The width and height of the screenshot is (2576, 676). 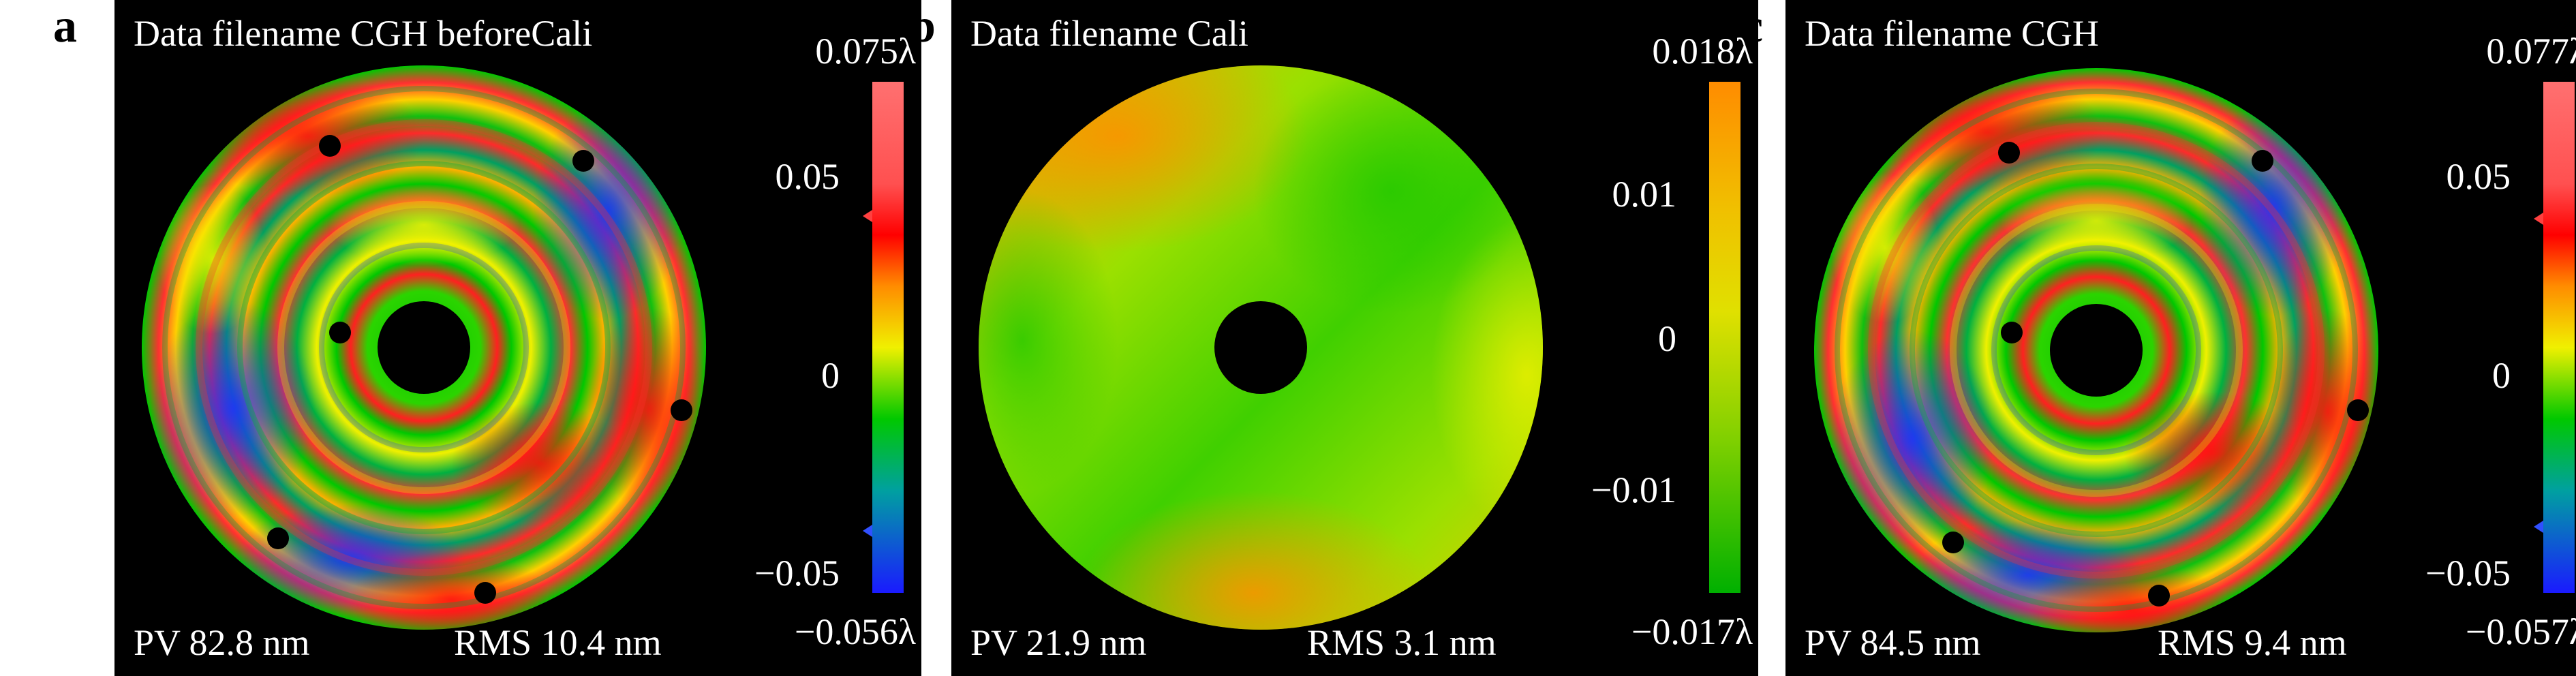 I want to click on colorbar-tick-label: −0.01, so click(x=1633, y=490).